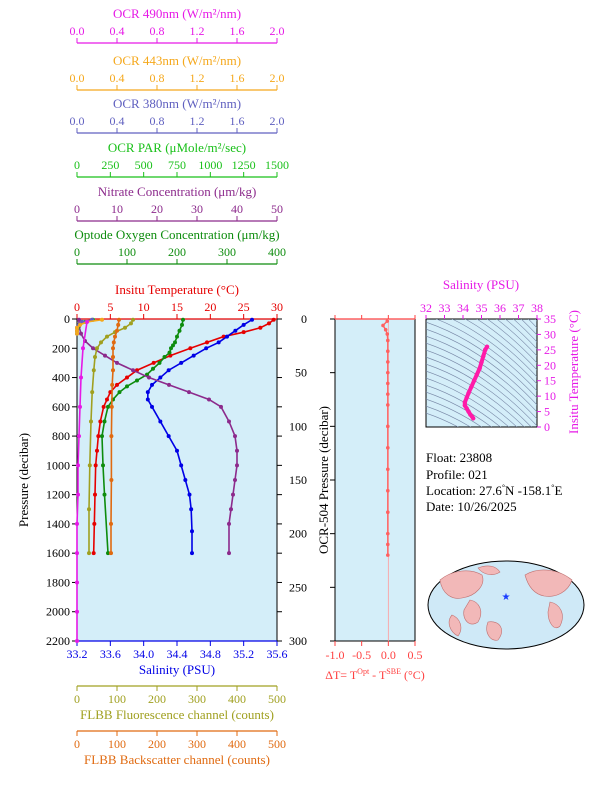  What do you see at coordinates (177, 669) in the screenshot?
I see `axis-title: Salinity (PSU)` at bounding box center [177, 669].